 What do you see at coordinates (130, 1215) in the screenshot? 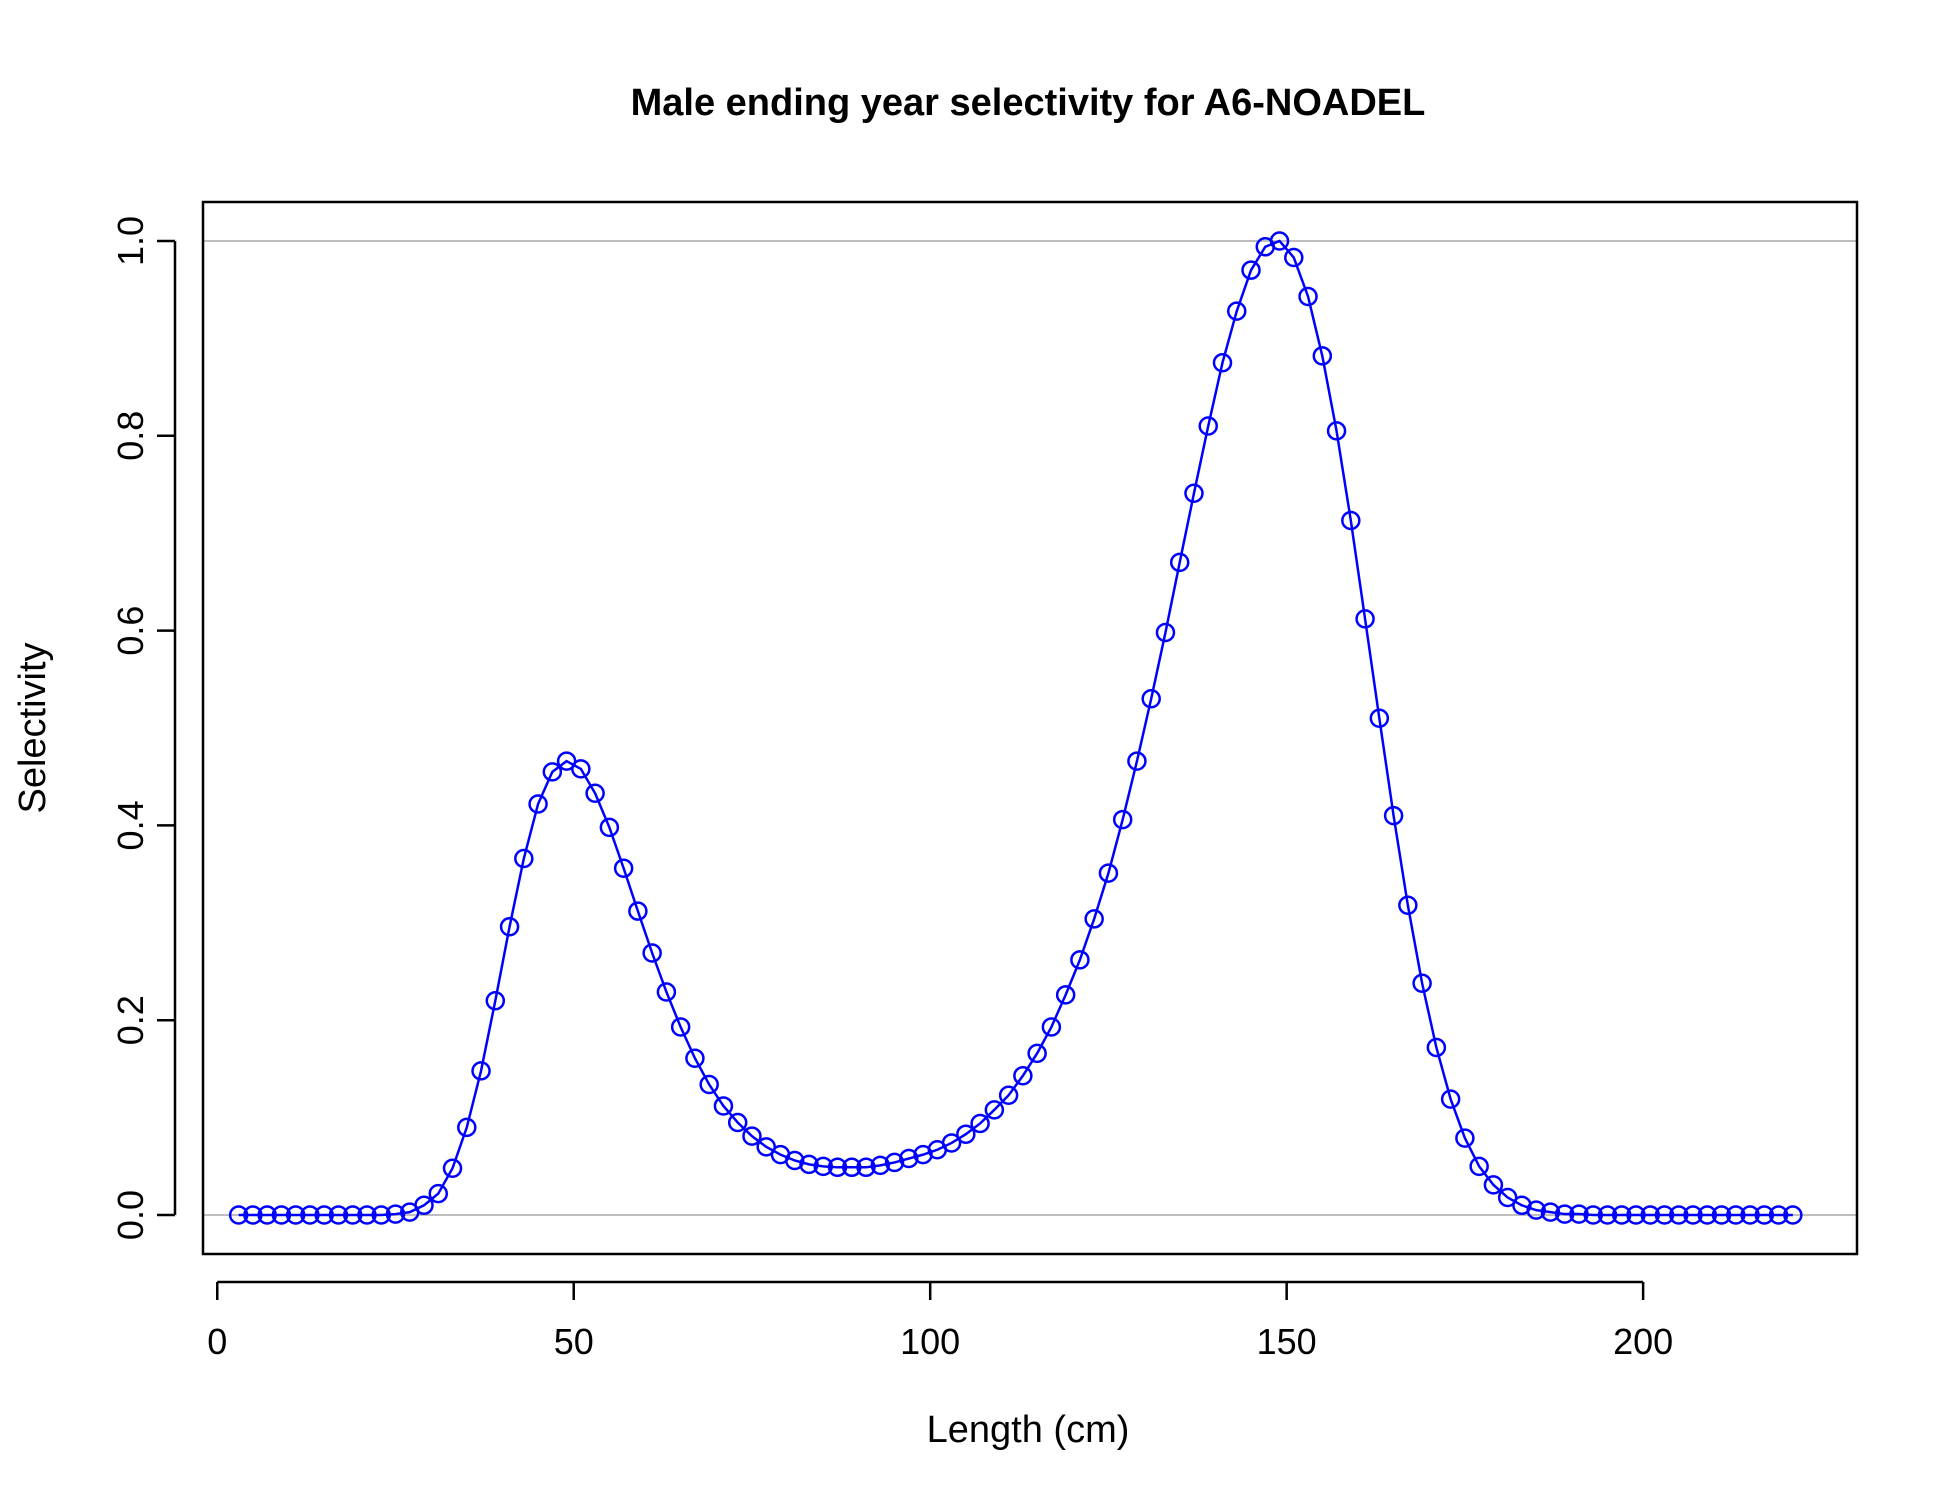
I see `y-tick-label: 0.0` at bounding box center [130, 1215].